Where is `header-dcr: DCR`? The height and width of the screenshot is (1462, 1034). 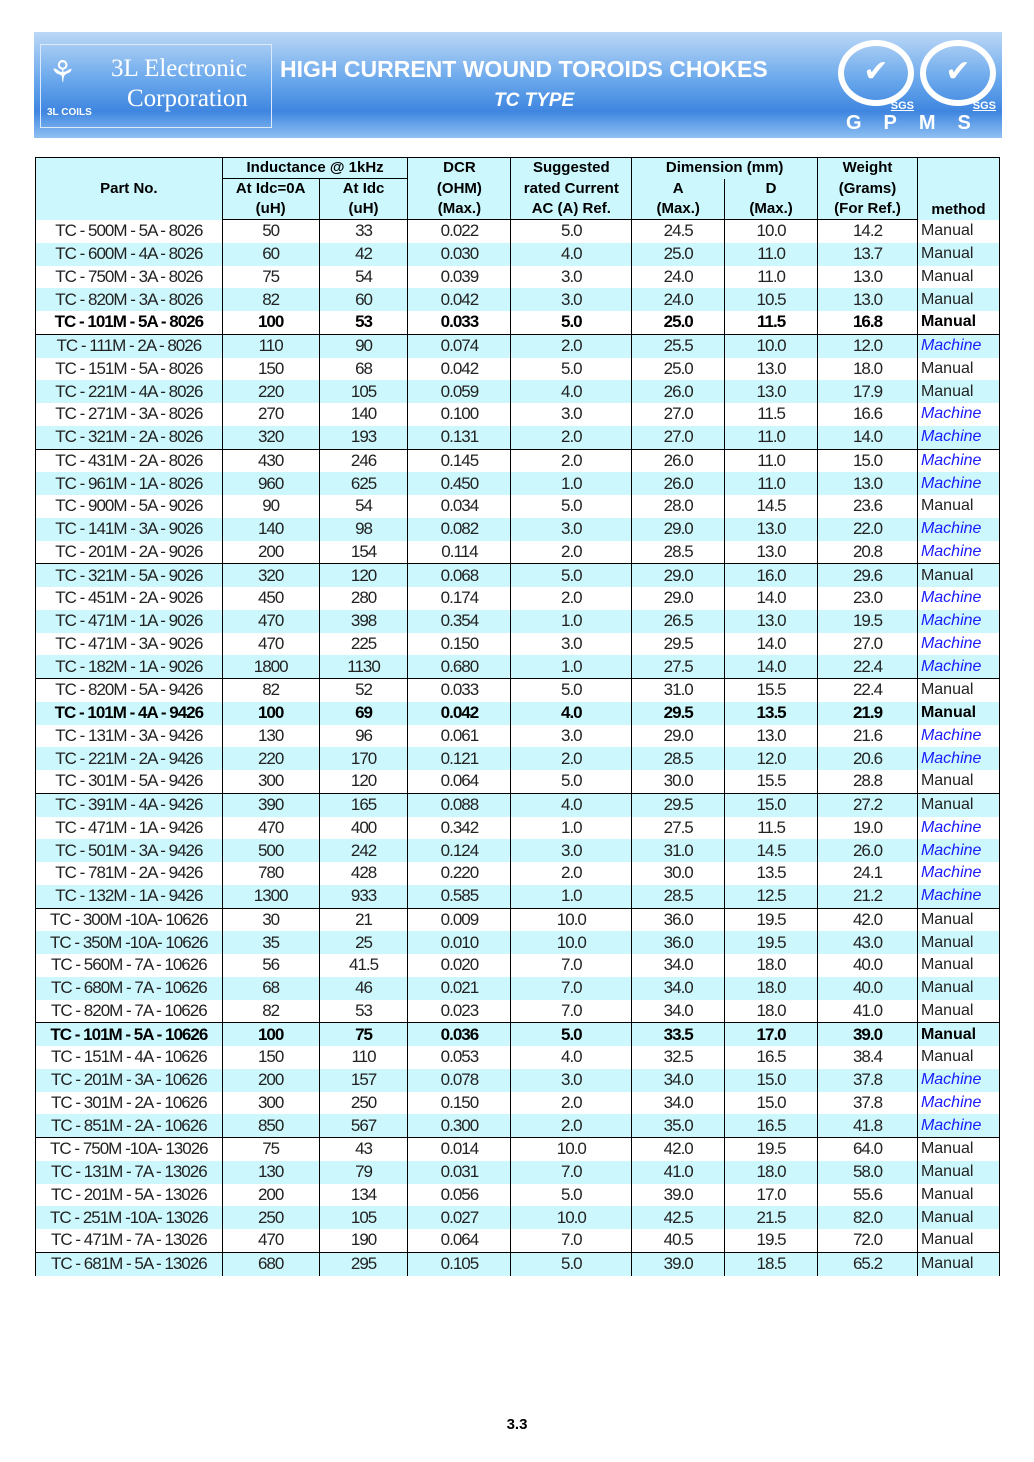 header-dcr: DCR is located at coordinates (459, 168).